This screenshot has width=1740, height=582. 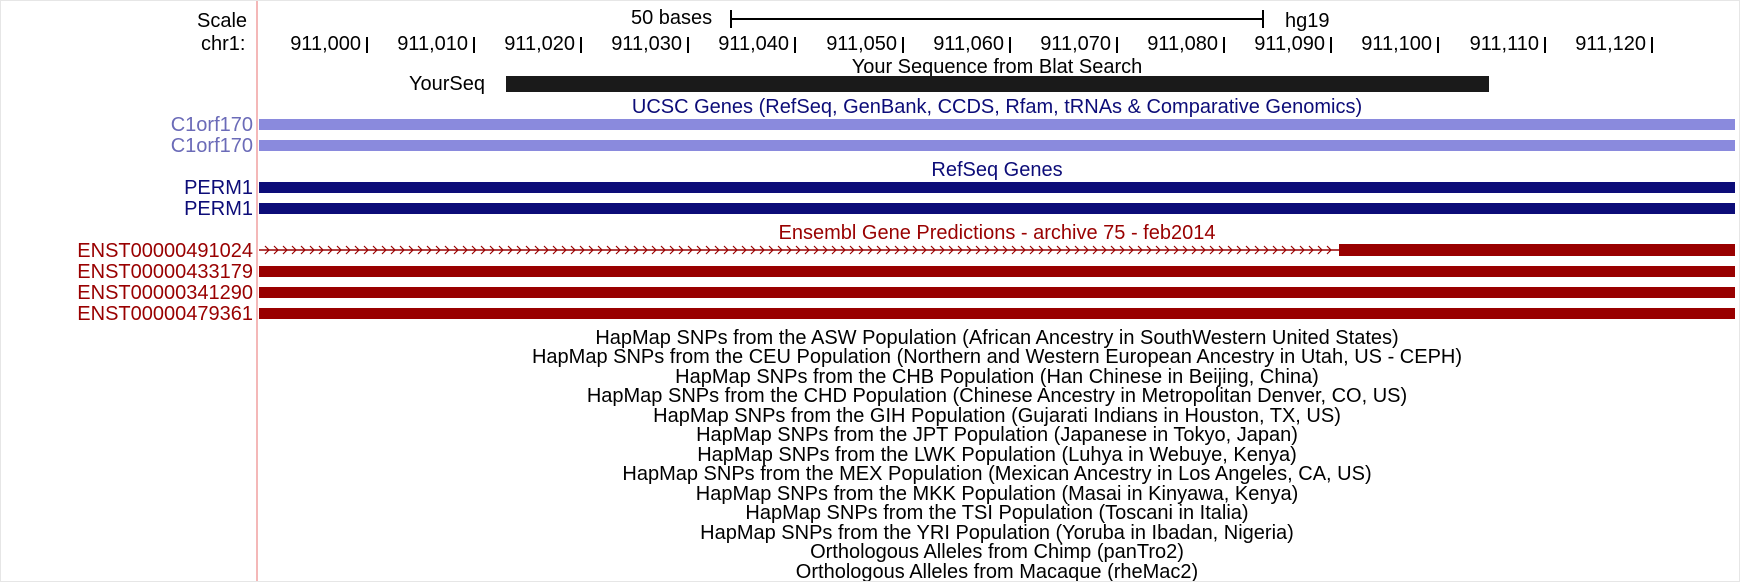 What do you see at coordinates (672, 18) in the screenshot?
I see `scale-bar-label: 50 bases` at bounding box center [672, 18].